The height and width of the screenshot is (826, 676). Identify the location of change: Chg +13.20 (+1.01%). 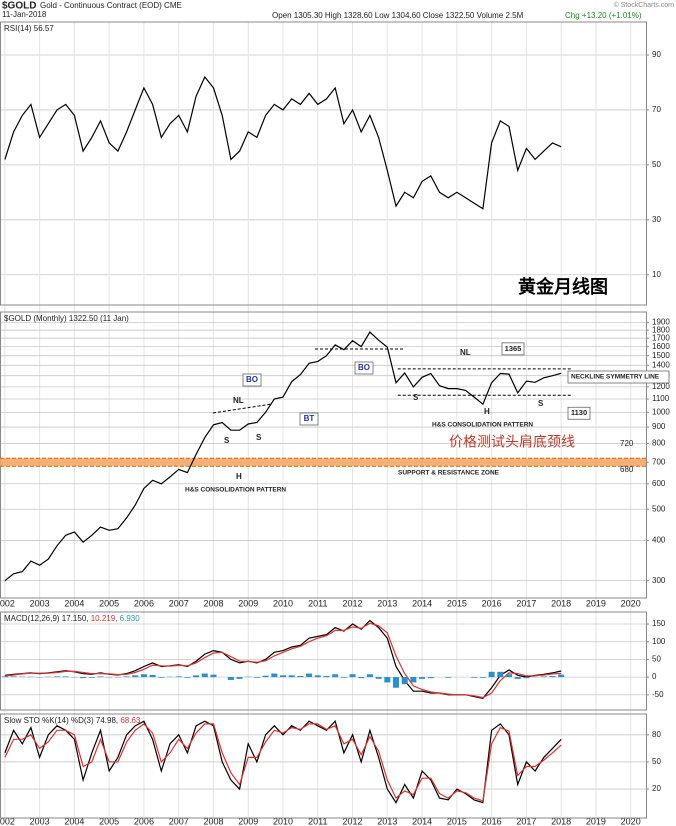
(603, 15).